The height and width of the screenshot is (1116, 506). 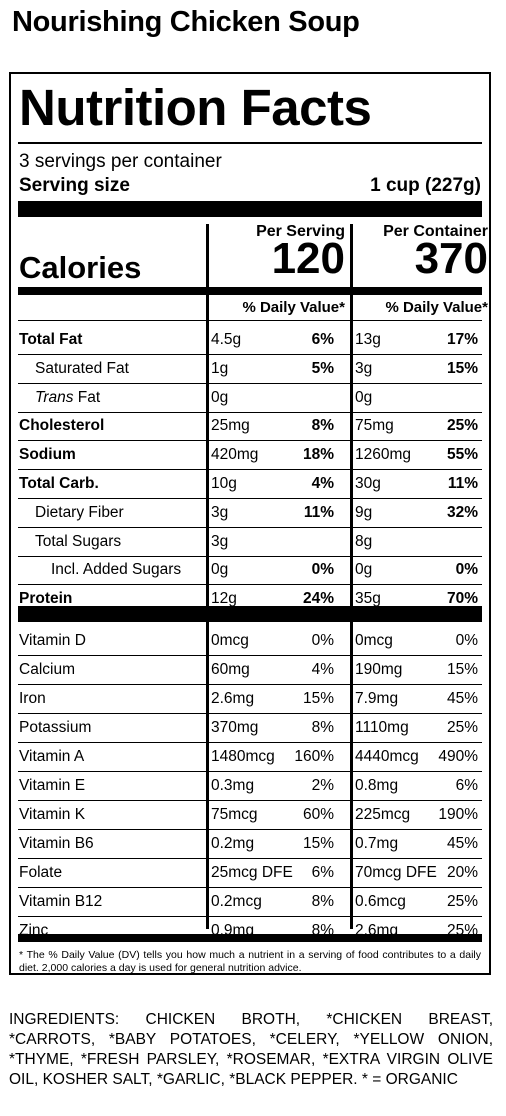 What do you see at coordinates (382, 727) in the screenshot?
I see `container-amount: 1110mg` at bounding box center [382, 727].